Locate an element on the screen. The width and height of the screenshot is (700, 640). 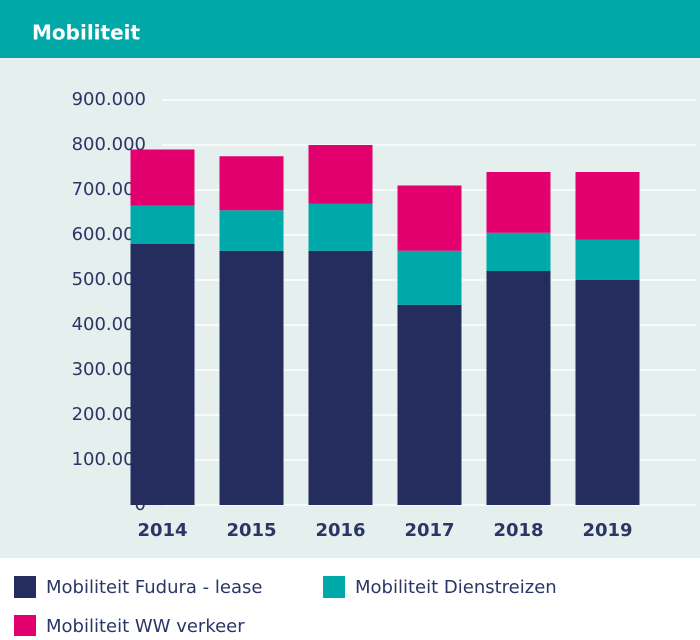
y-tick-label: 700.000 is located at coordinates (109, 189).